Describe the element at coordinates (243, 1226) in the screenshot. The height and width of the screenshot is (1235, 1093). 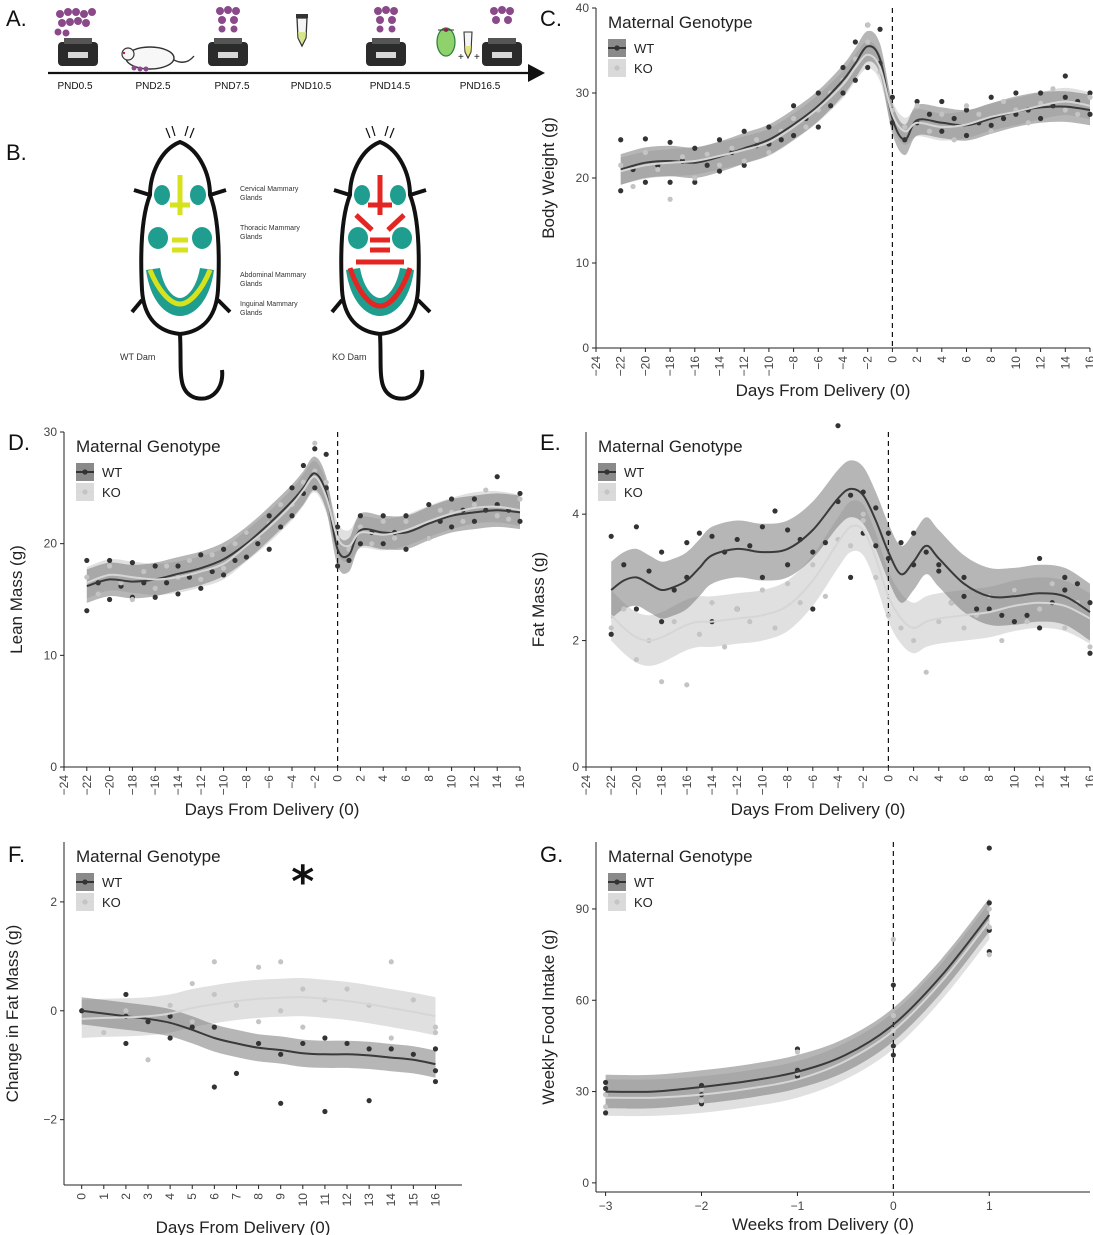
I see `x-axis-title: Days From Delivery (0)` at that location.